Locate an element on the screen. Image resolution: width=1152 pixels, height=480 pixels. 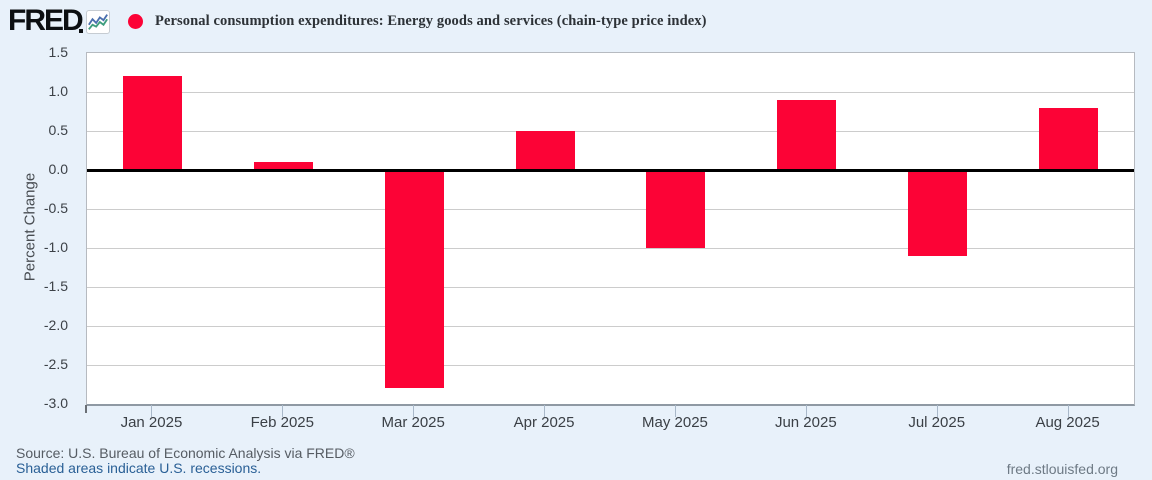
bar-feb-2025 is located at coordinates (283, 166).